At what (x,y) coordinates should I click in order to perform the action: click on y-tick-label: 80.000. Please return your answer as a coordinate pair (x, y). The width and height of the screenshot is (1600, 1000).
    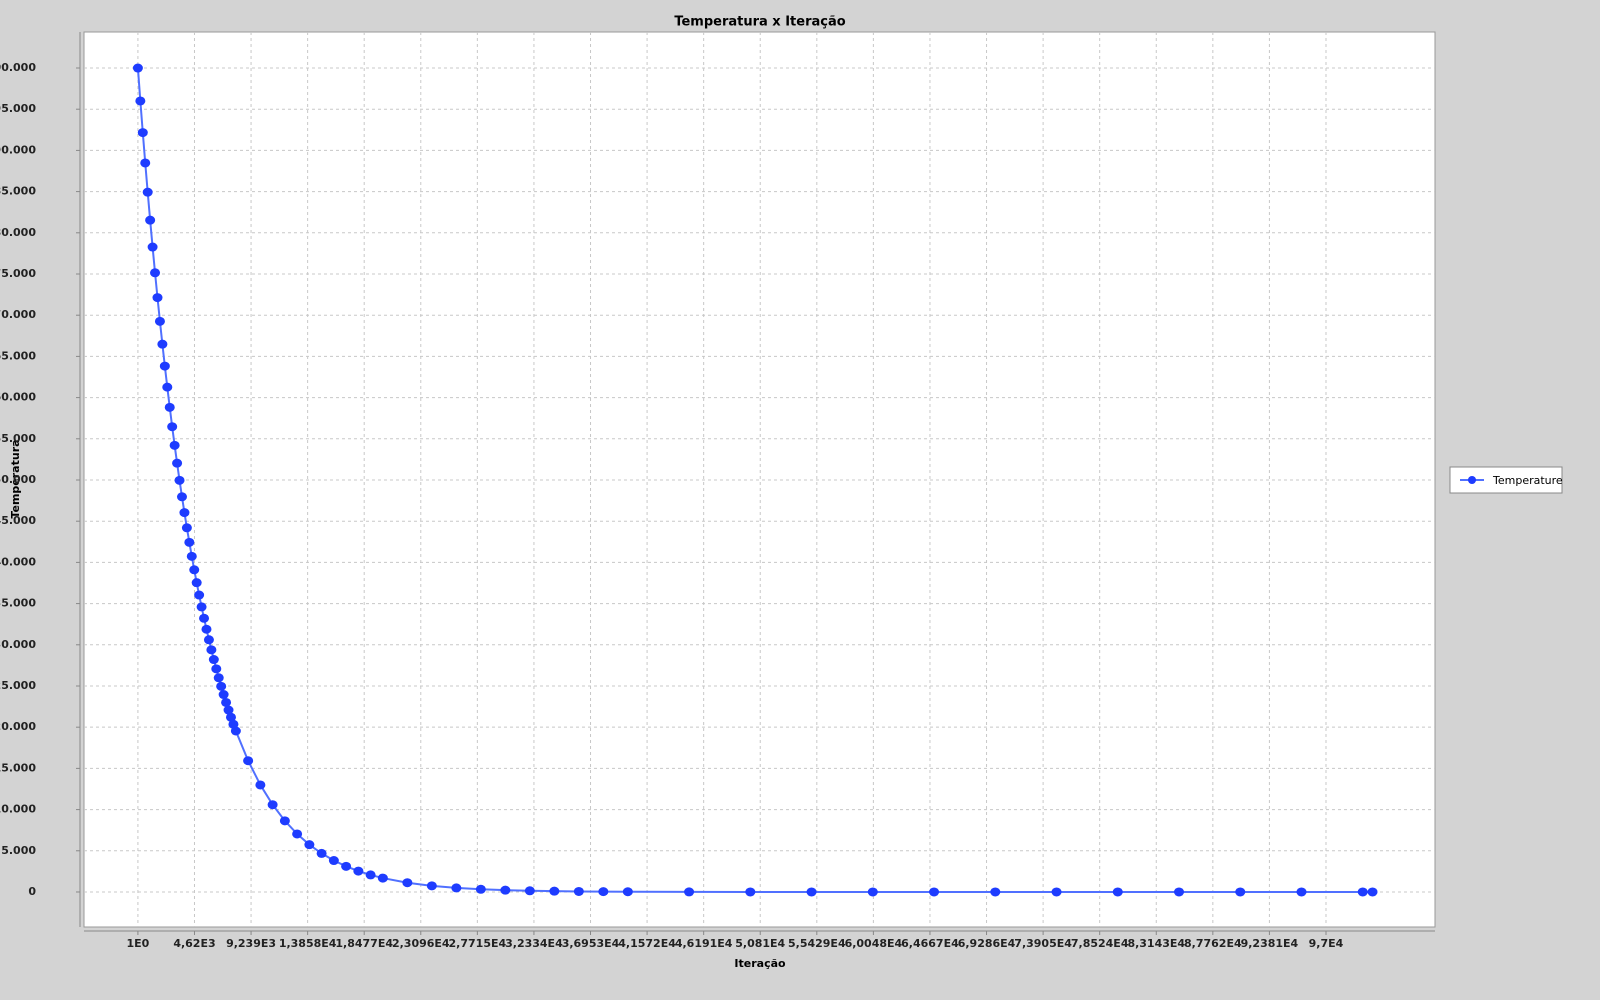
    Looking at the image, I should click on (18, 232).